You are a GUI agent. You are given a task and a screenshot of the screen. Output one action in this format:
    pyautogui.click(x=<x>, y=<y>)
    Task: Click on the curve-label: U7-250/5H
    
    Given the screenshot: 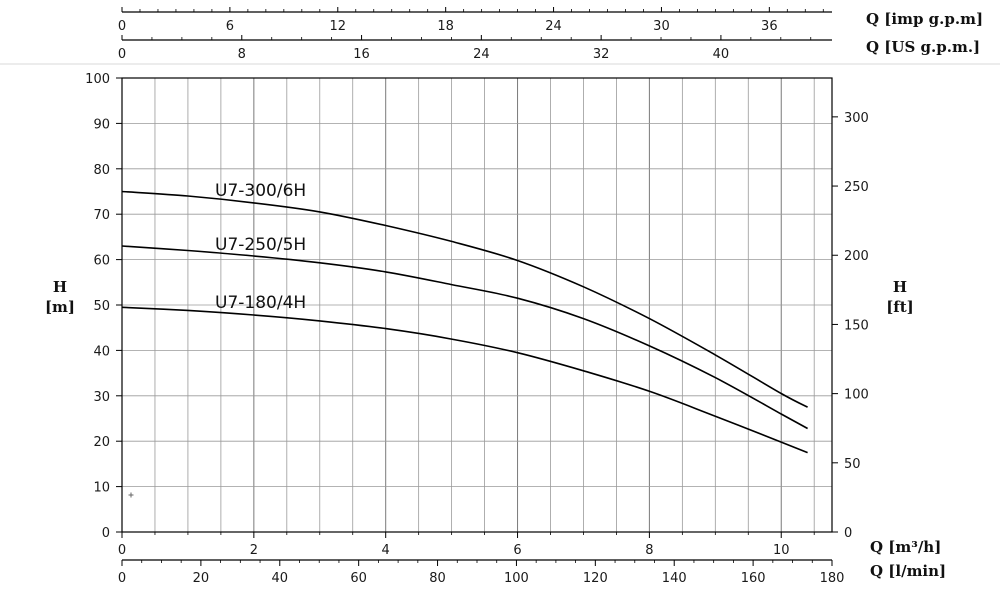 What is the action you would take?
    pyautogui.click(x=260, y=245)
    